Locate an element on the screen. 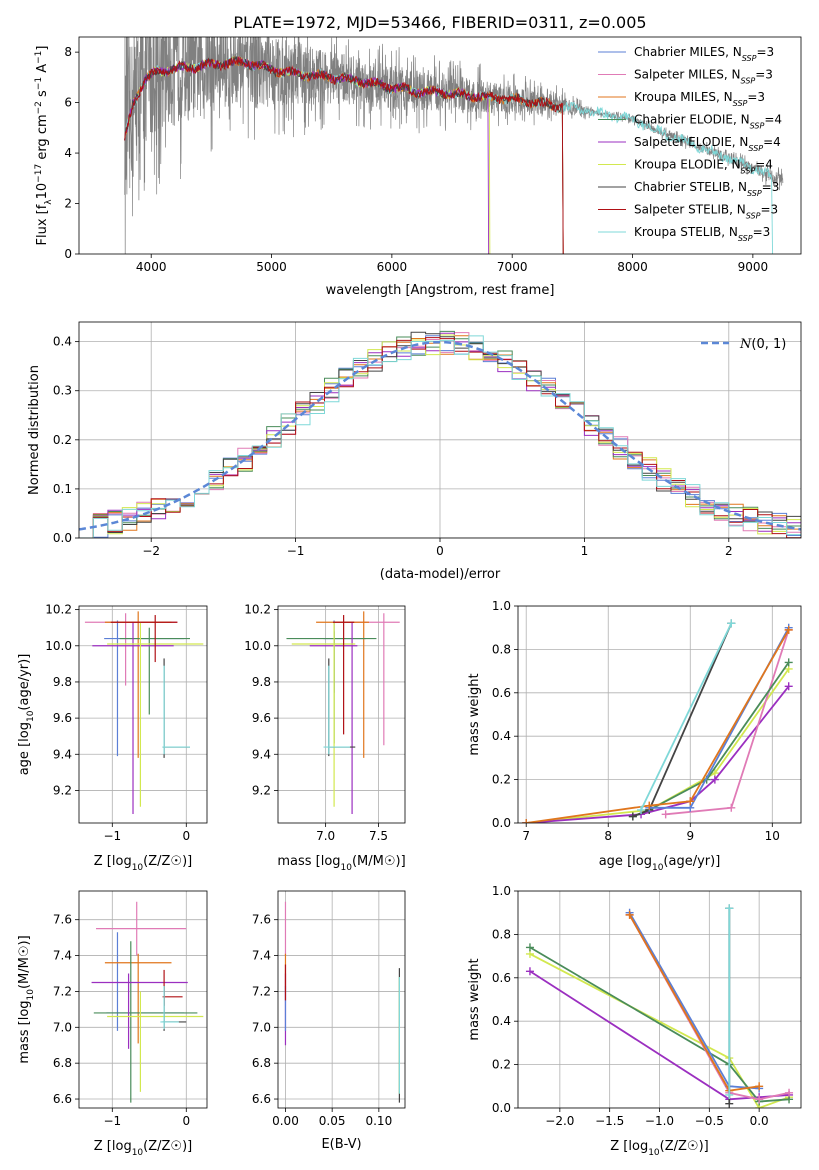 The height and width of the screenshot is (1170, 819). x-tick-label: −1.0 is located at coordinates (659, 1121).